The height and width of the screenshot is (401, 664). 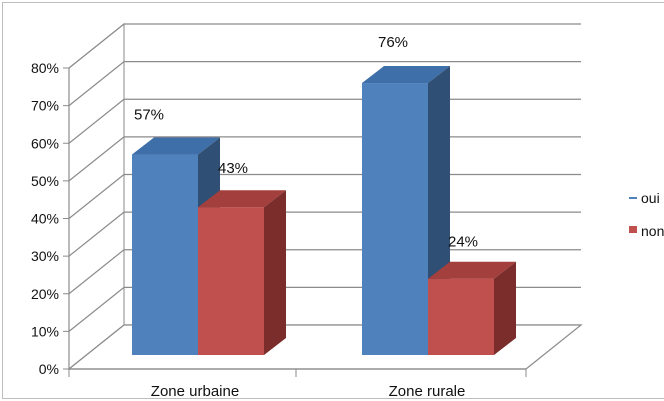 What do you see at coordinates (195, 391) in the screenshot?
I see `x-category-label: Zone urbaine` at bounding box center [195, 391].